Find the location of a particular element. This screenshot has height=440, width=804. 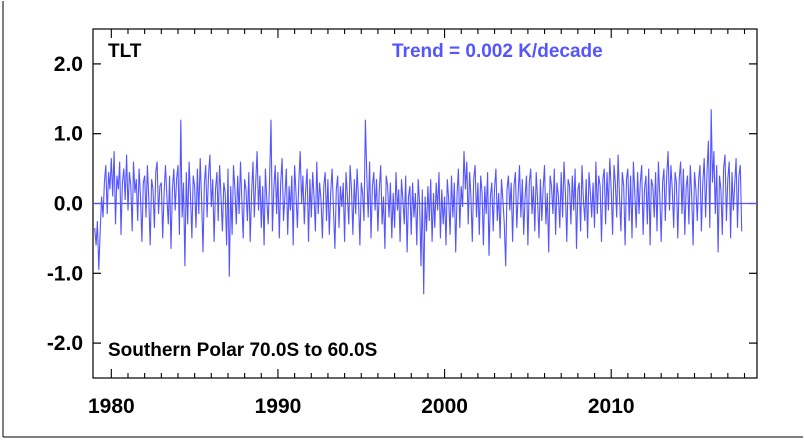

x-tick-label: 1980 is located at coordinates (111, 406).